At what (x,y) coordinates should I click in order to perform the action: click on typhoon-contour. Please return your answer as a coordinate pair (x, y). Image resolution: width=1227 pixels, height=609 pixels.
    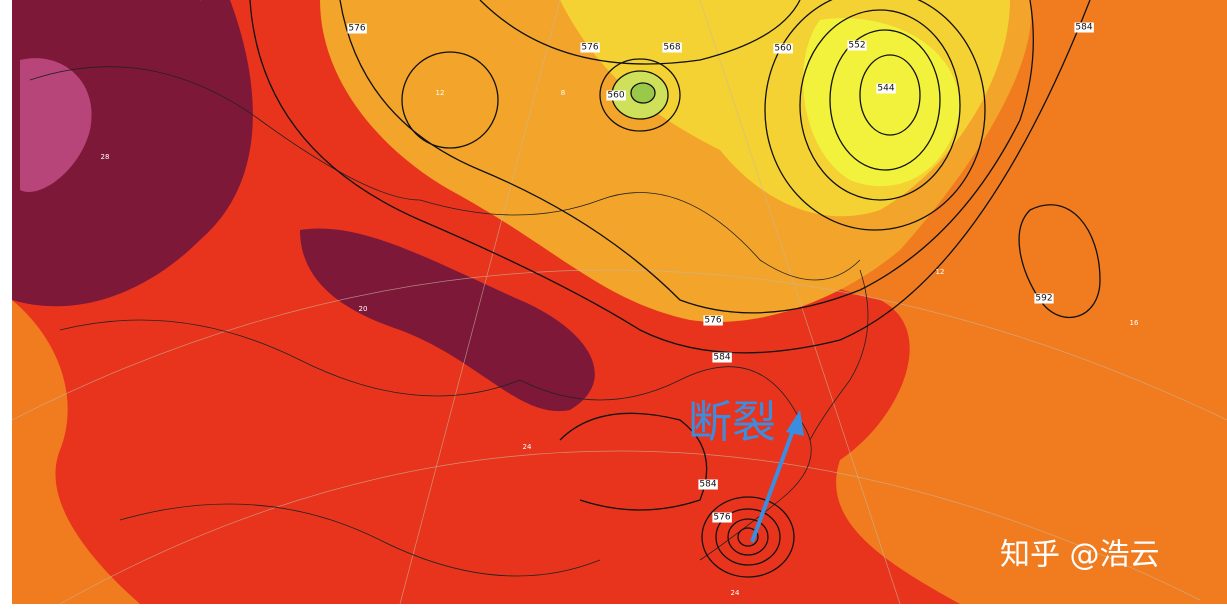
    Looking at the image, I should click on (748, 537).